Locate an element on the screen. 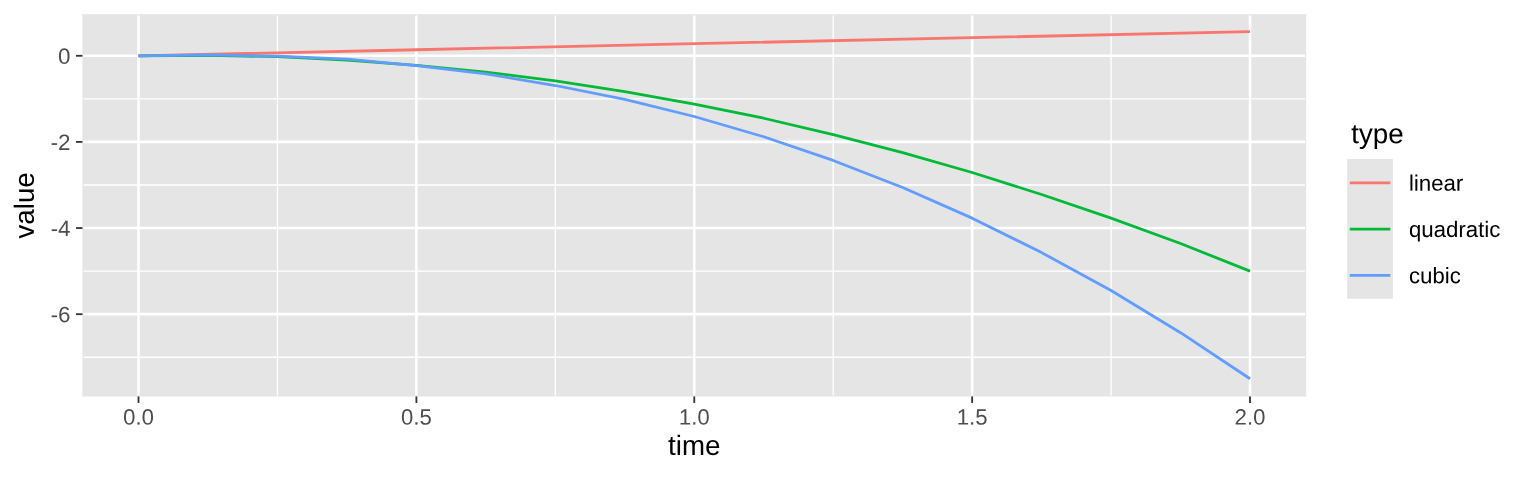 The width and height of the screenshot is (1536, 480). x-tick-label: 1.0 is located at coordinates (694, 417).